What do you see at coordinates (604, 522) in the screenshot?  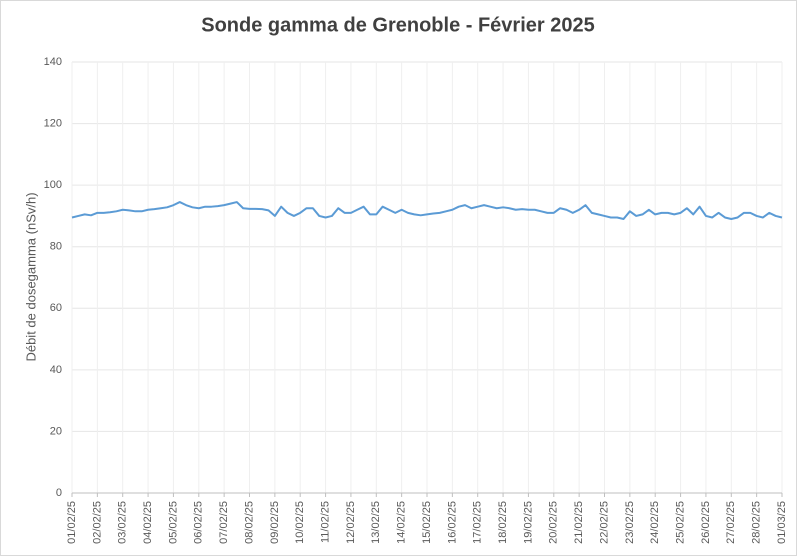 I see `x-tick-label: 22/02/25` at bounding box center [604, 522].